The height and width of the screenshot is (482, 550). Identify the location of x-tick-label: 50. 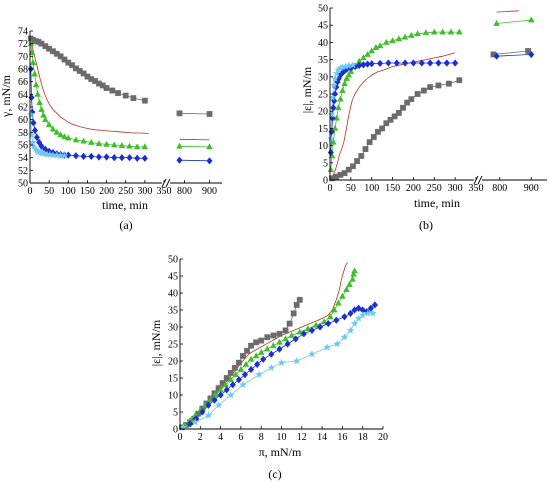
(49, 191).